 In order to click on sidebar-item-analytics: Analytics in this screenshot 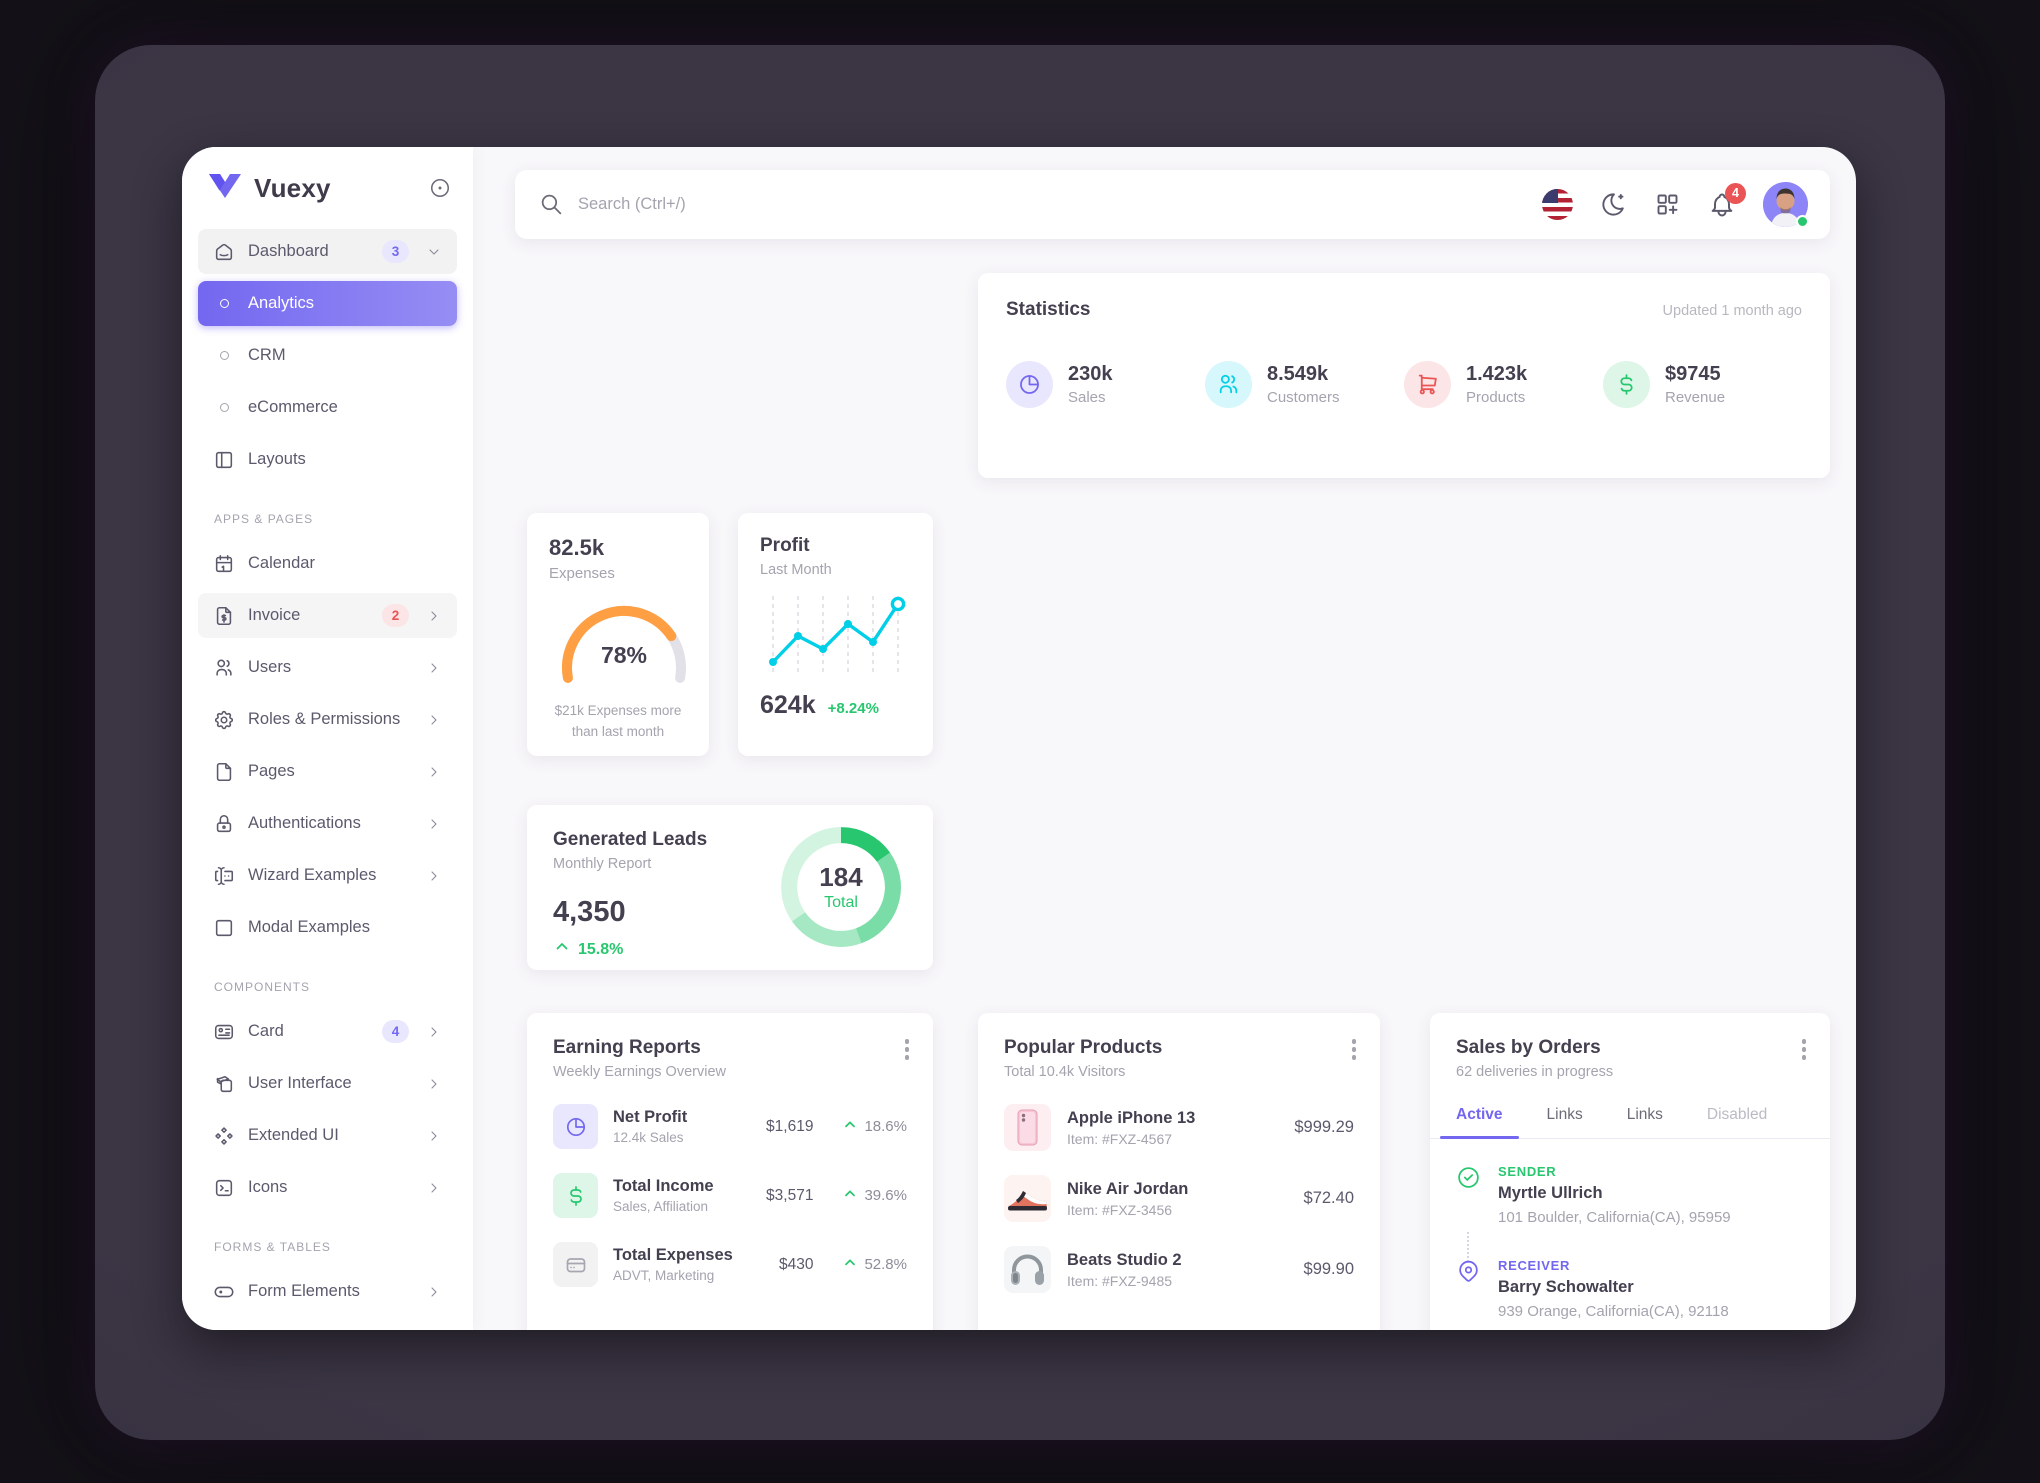, I will do `click(327, 303)`.